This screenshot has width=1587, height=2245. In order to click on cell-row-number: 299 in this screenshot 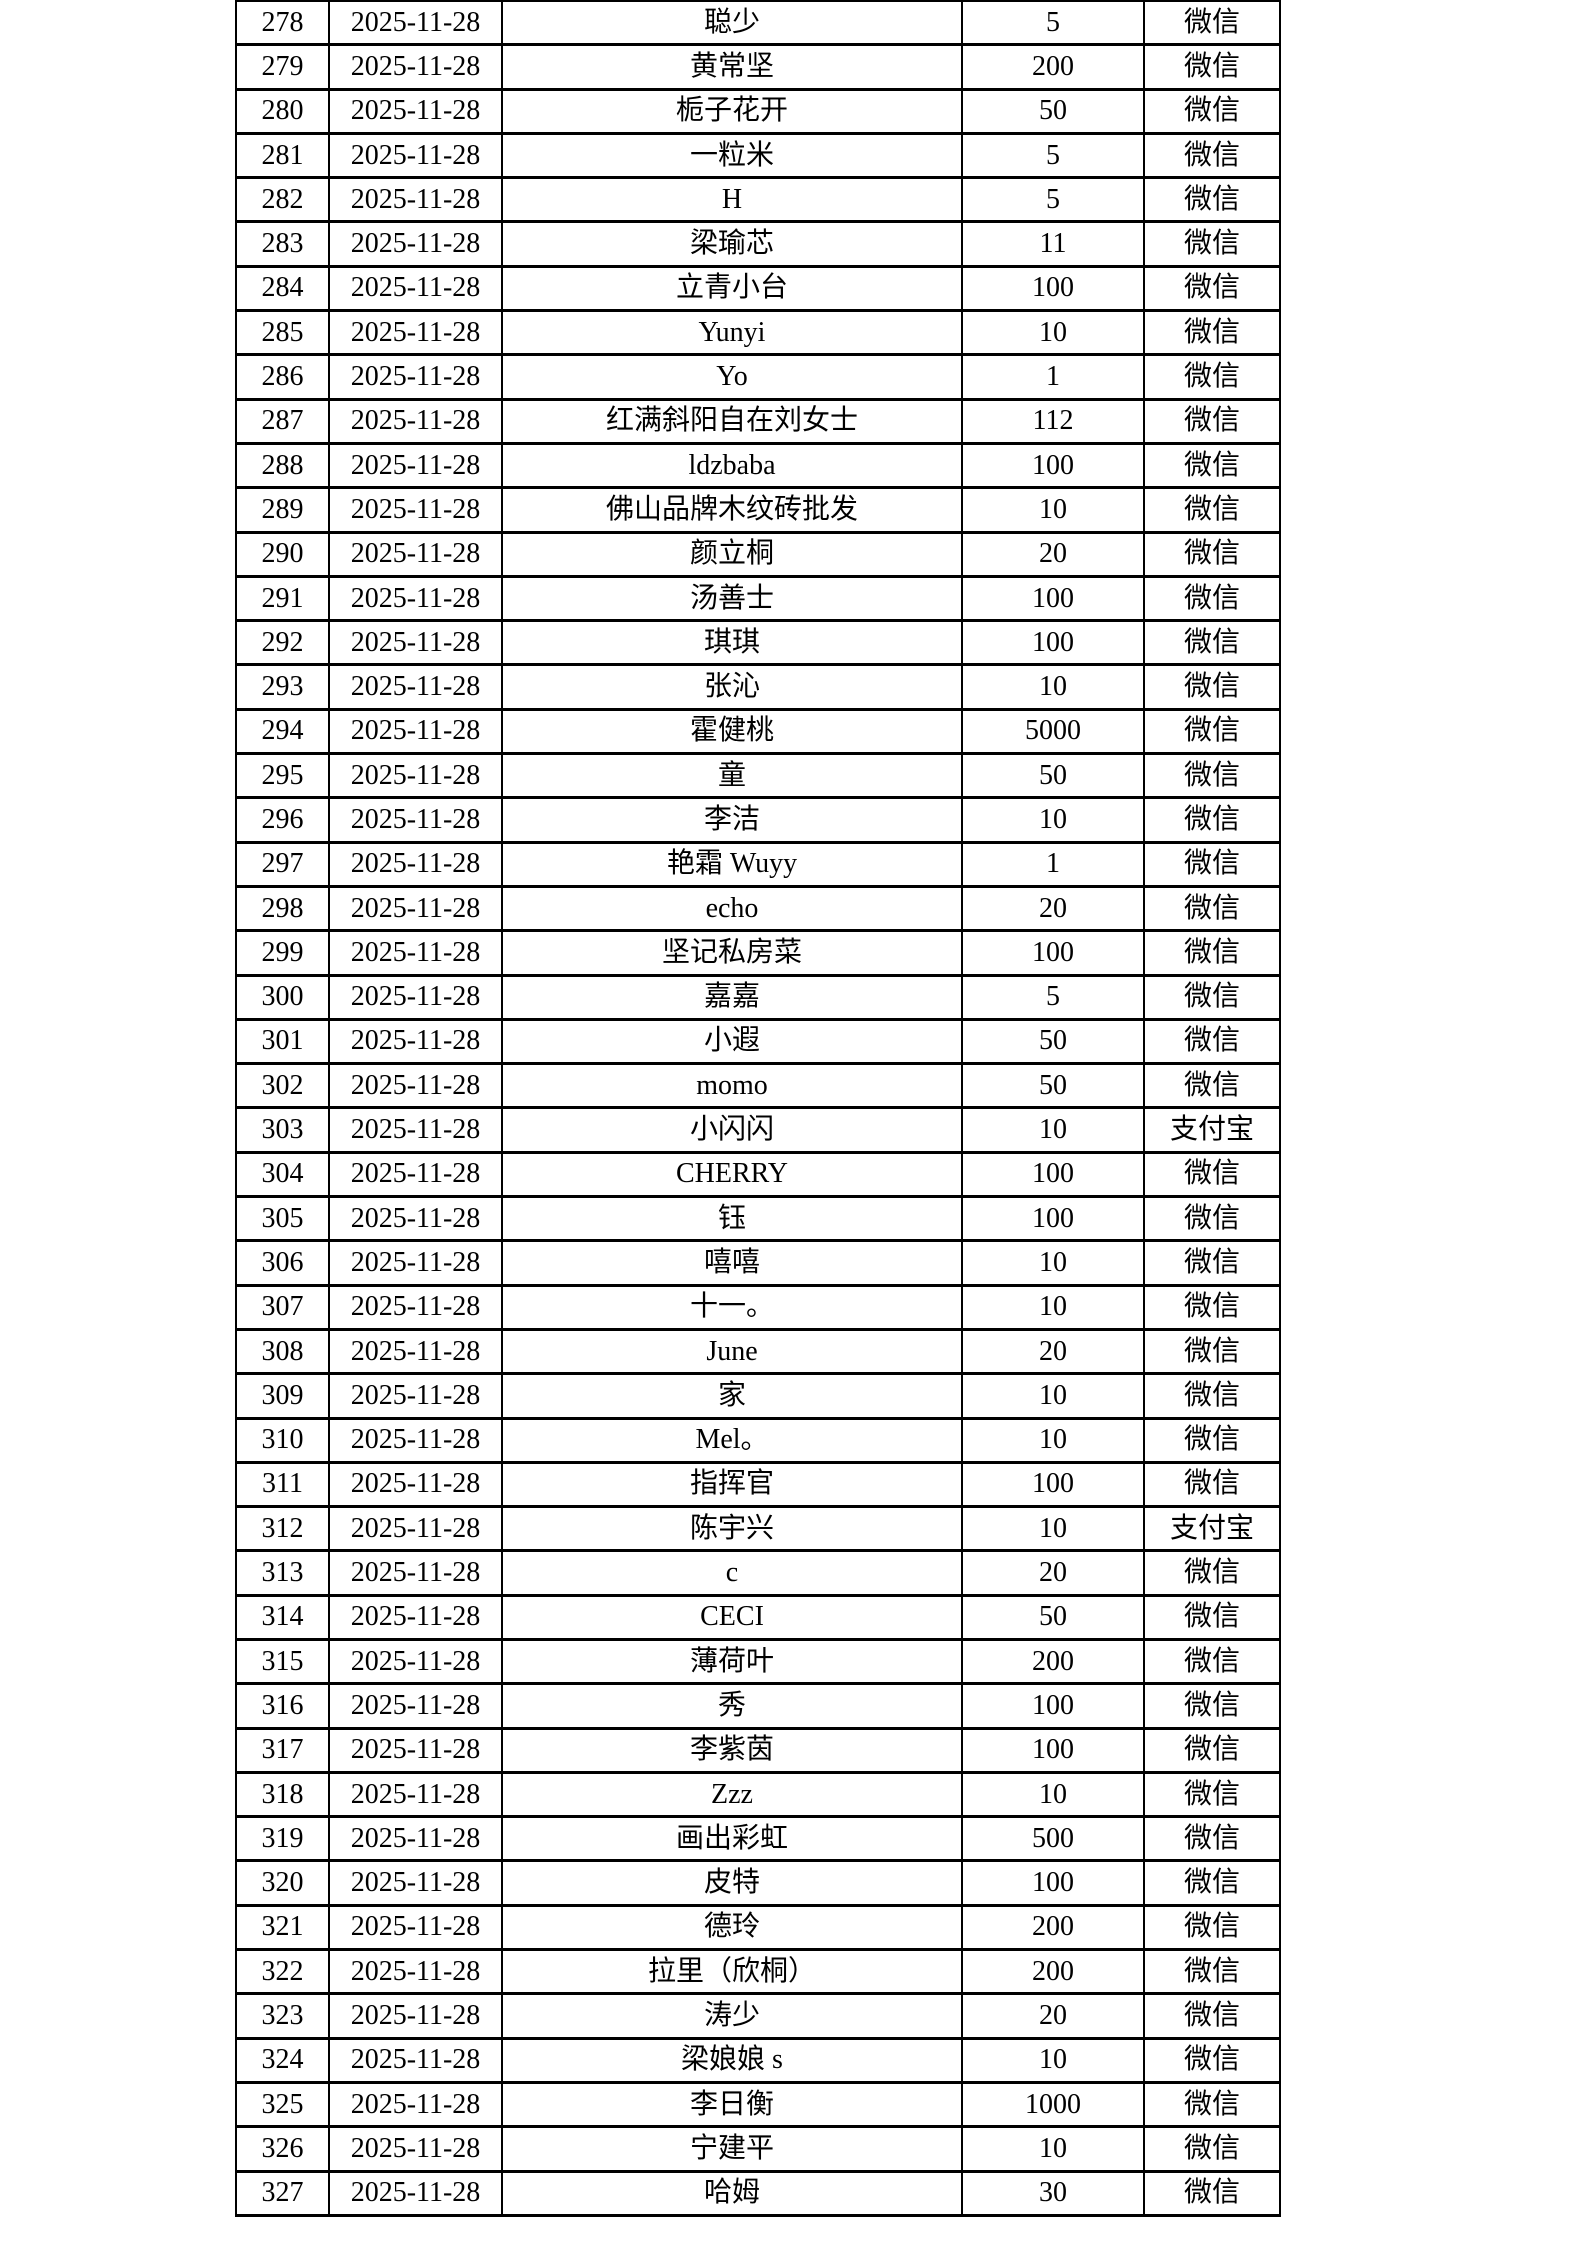, I will do `click(282, 953)`.